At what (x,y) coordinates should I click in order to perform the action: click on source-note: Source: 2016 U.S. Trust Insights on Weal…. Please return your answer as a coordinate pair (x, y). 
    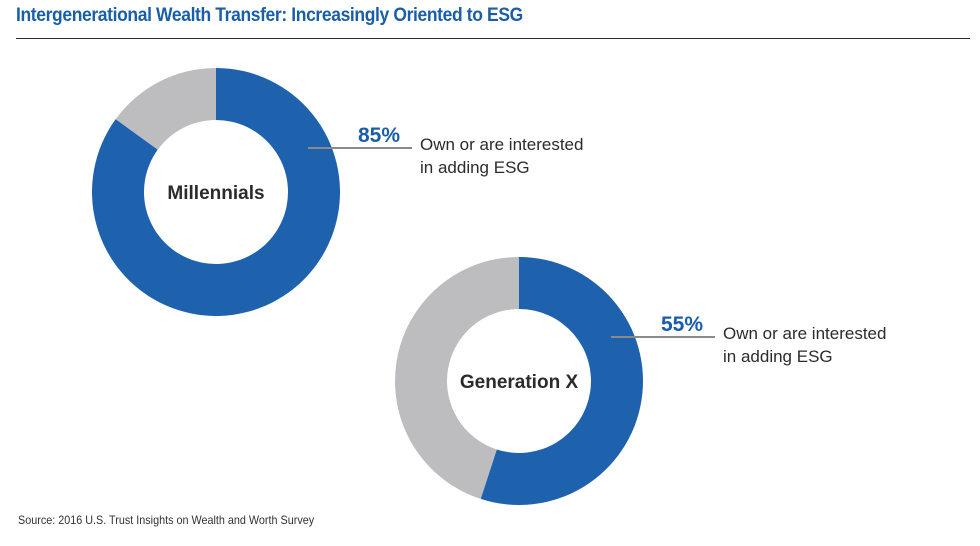
    Looking at the image, I should click on (166, 520).